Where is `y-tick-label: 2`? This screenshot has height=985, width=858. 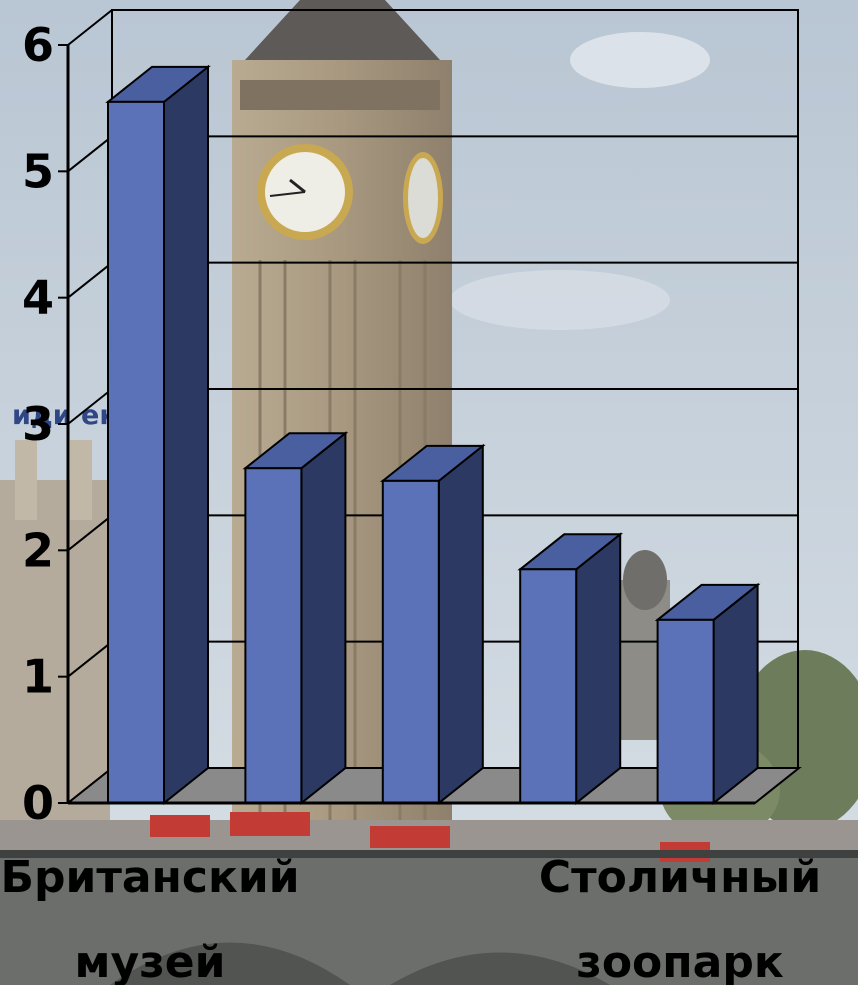
y-tick-label: 2 is located at coordinates (38, 550).